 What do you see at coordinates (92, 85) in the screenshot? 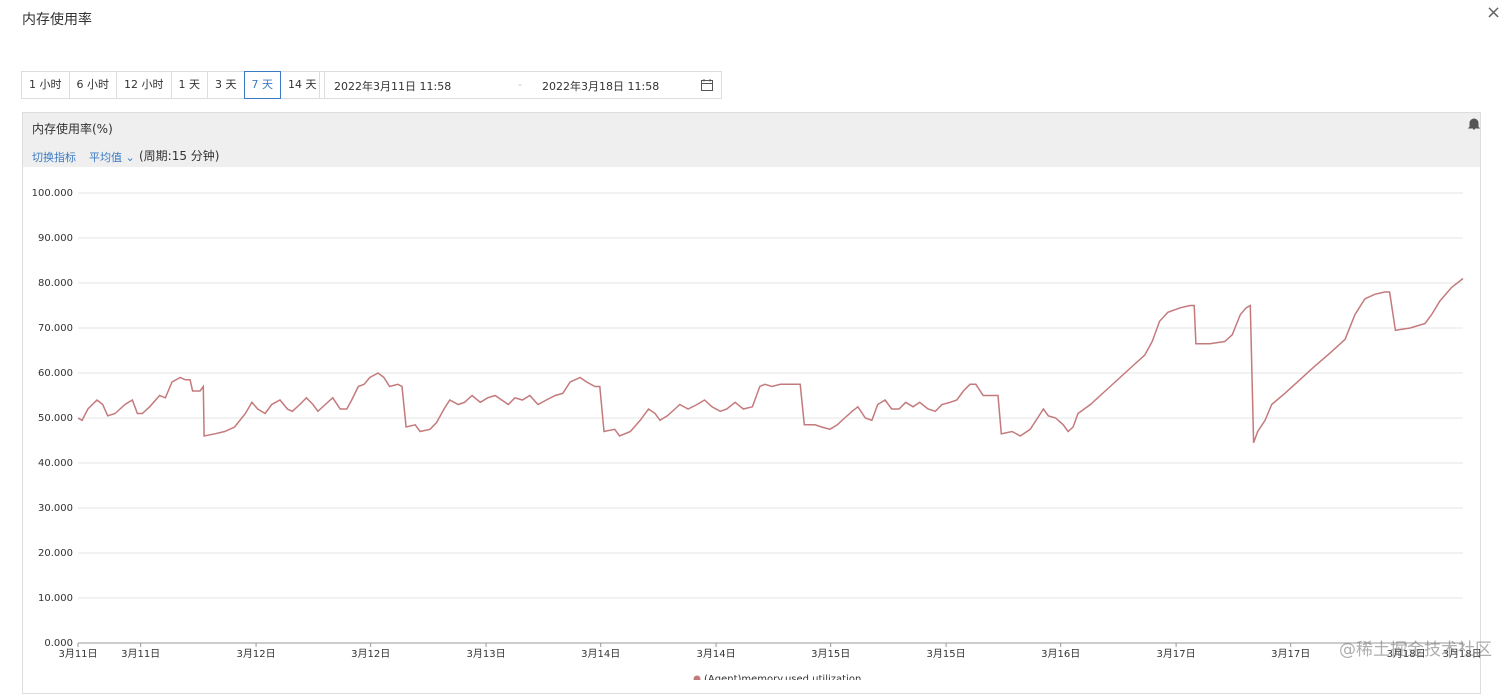
I see `range-button: 6 小时` at bounding box center [92, 85].